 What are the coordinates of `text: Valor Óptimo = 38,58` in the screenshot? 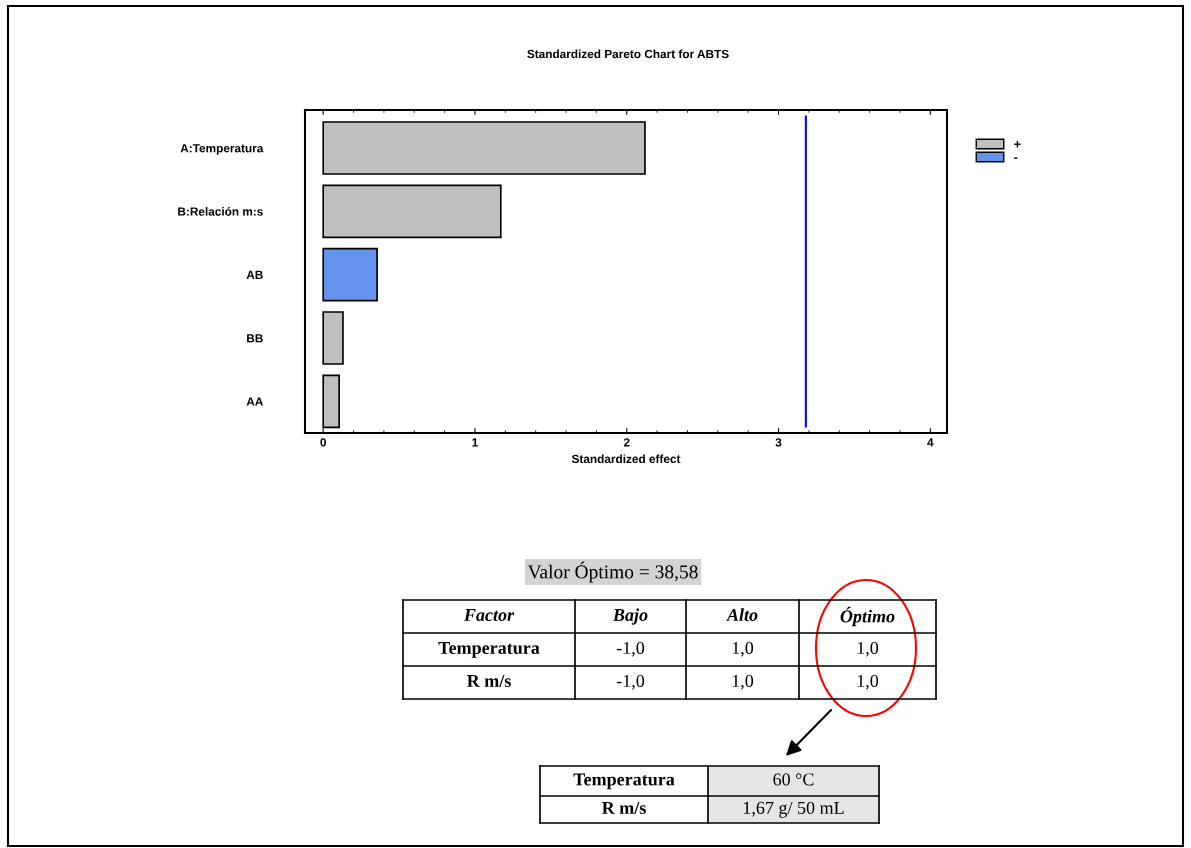 It's located at (612, 572).